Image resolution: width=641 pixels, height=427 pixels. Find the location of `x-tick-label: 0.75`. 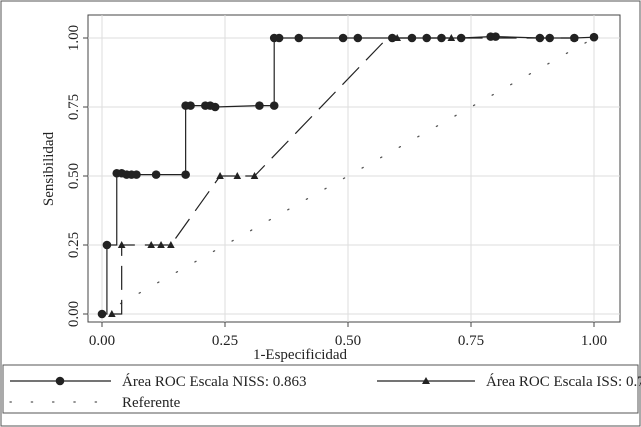

x-tick-label: 0.75 is located at coordinates (471, 341).